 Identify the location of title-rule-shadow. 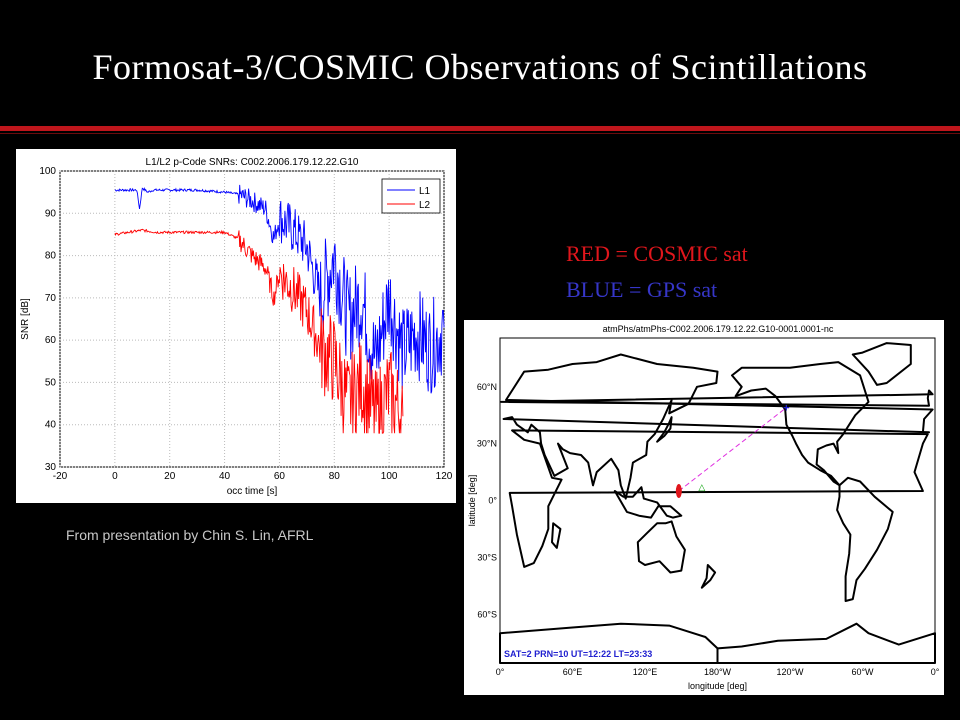
(480, 133).